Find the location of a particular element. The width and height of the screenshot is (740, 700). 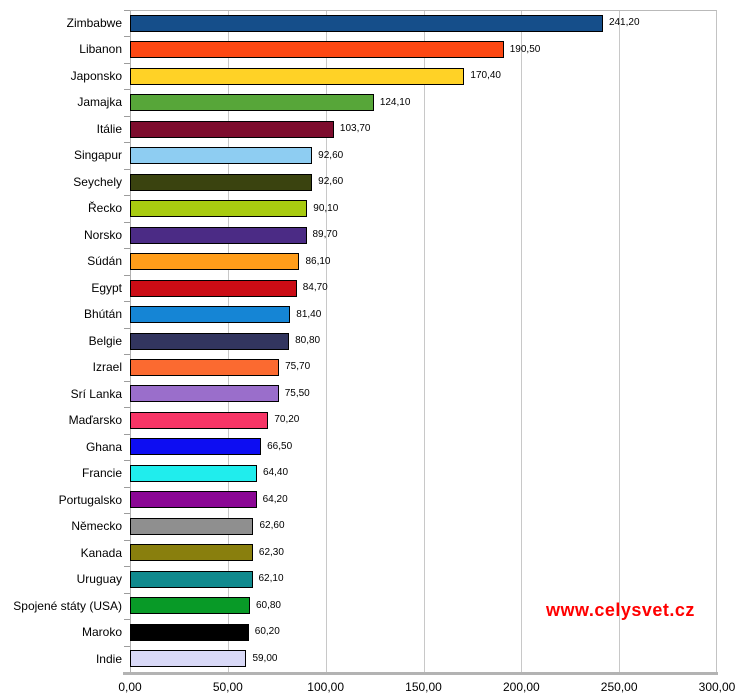

bar-Maďarsko is located at coordinates (199, 420).